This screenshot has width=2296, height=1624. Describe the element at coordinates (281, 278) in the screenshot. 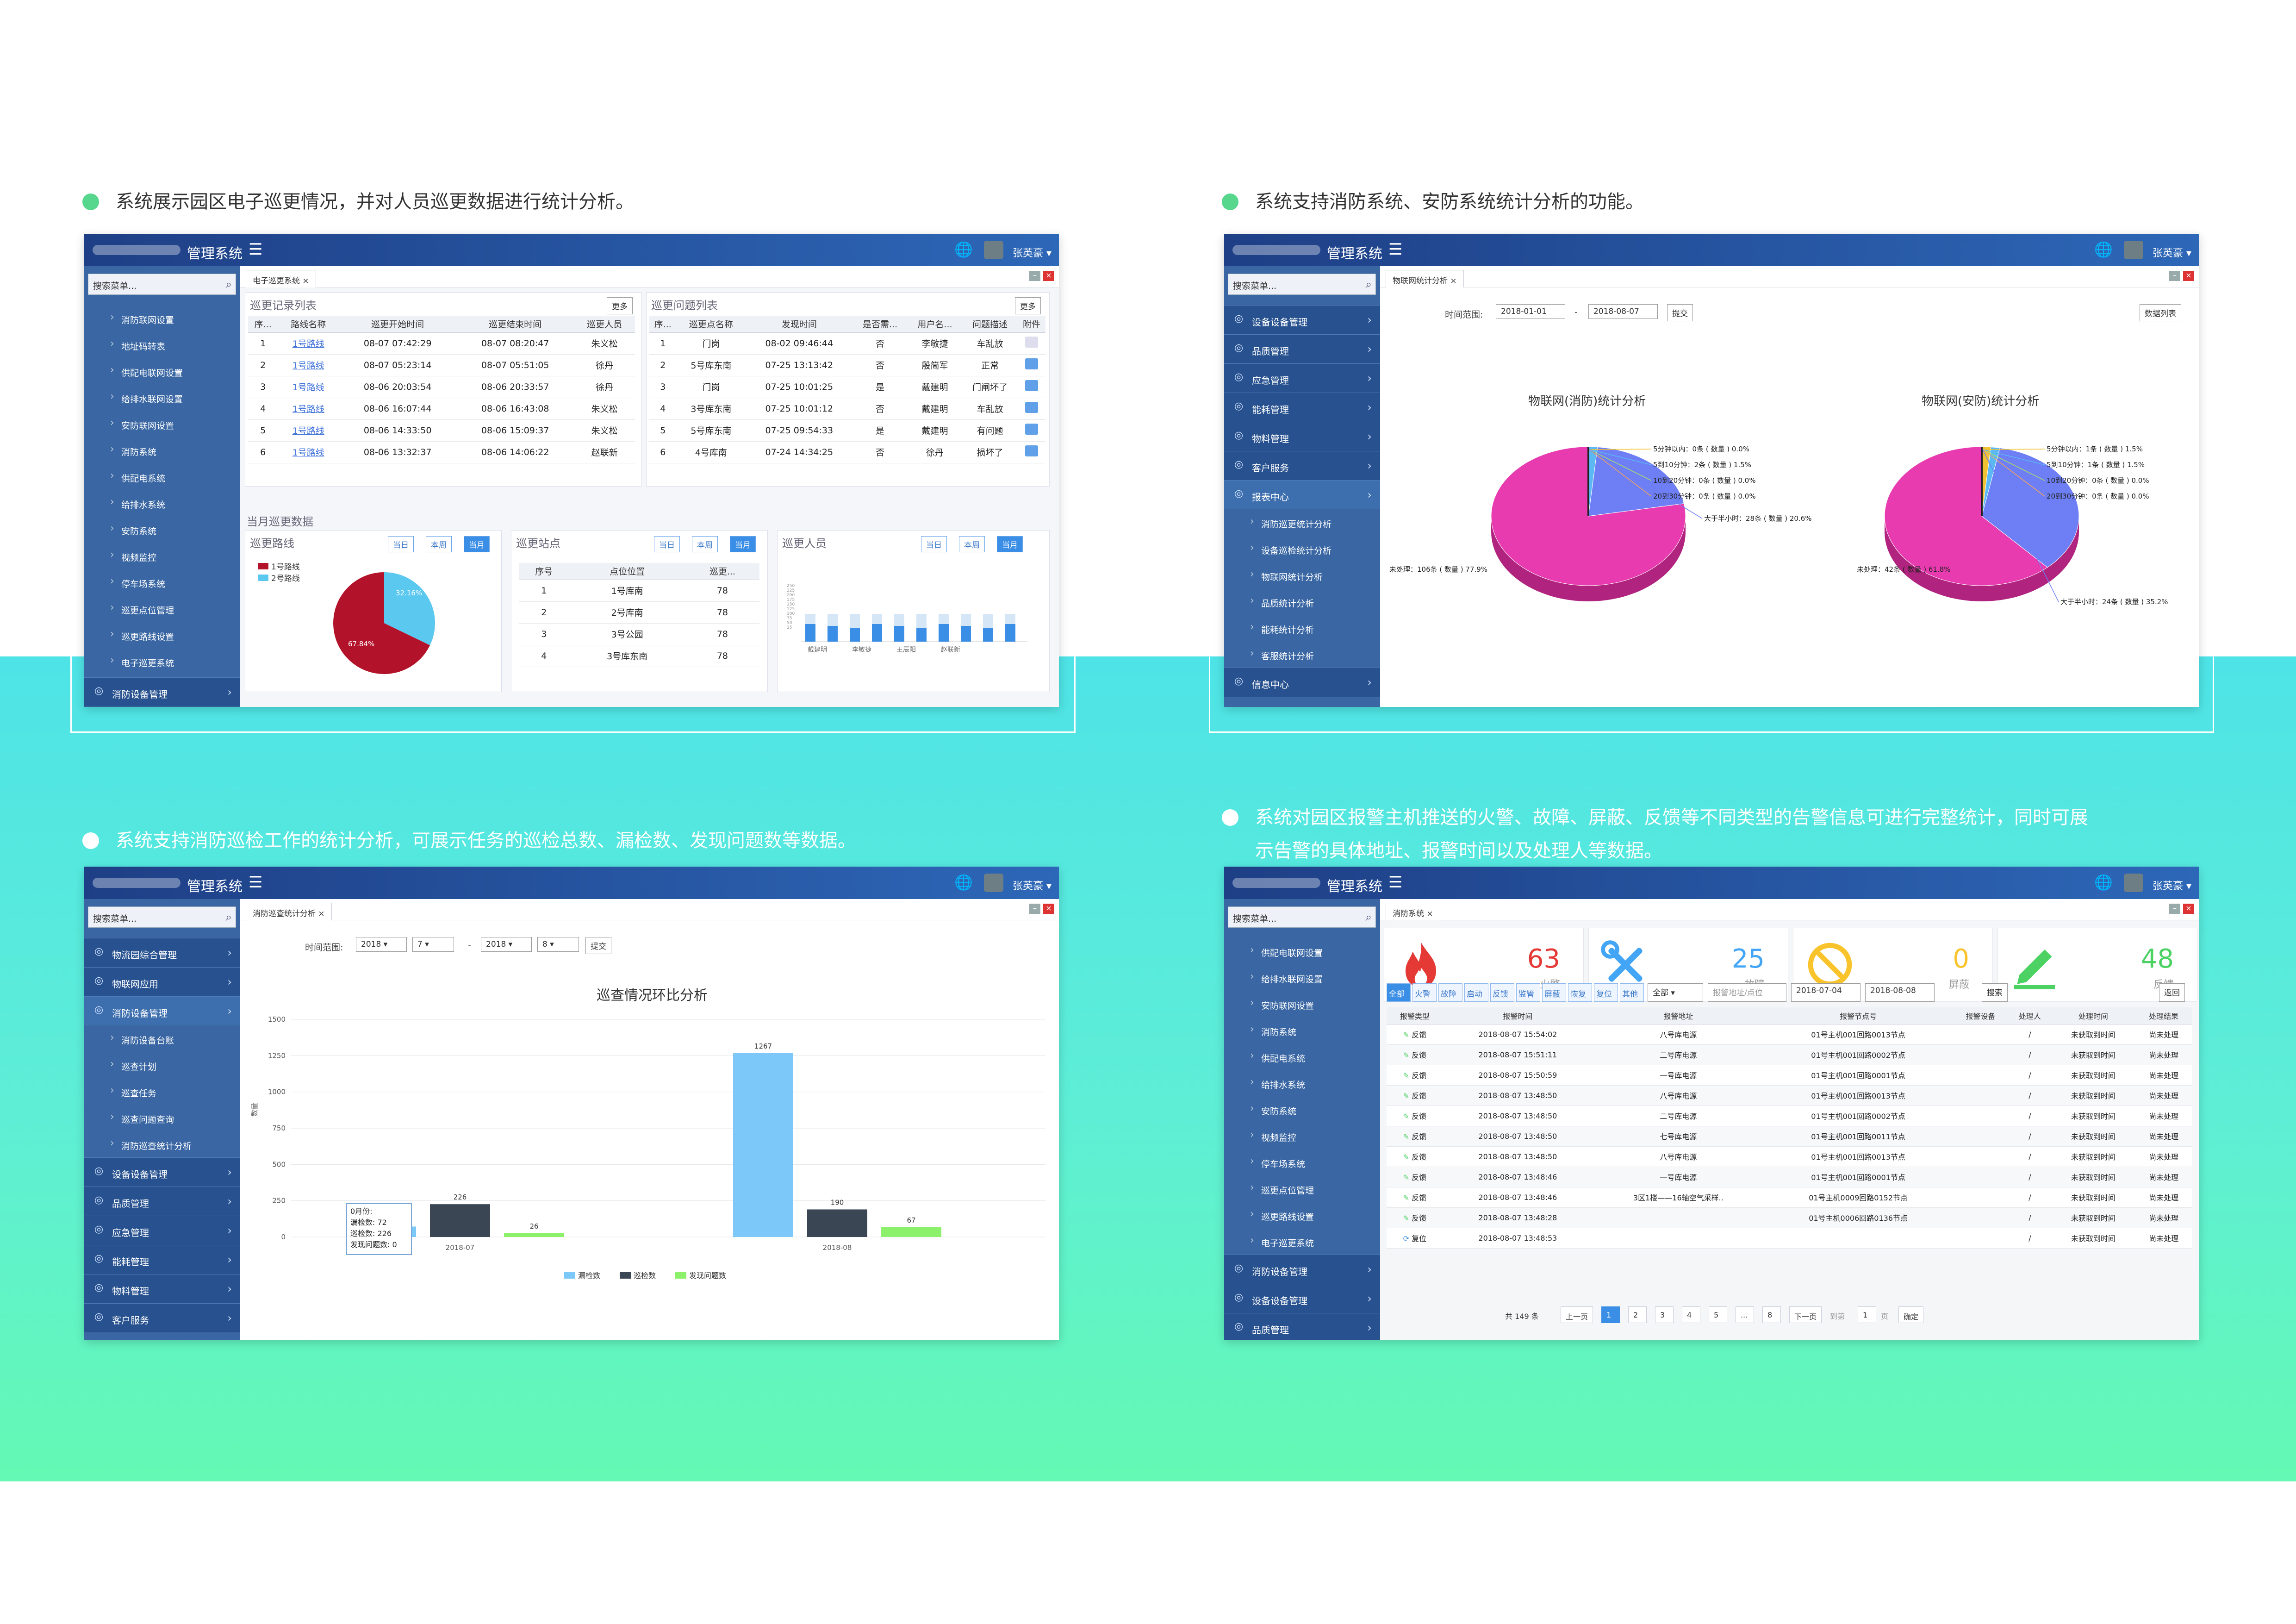

I see `tab-patrol-system: 电子巡更系统 ×` at that location.